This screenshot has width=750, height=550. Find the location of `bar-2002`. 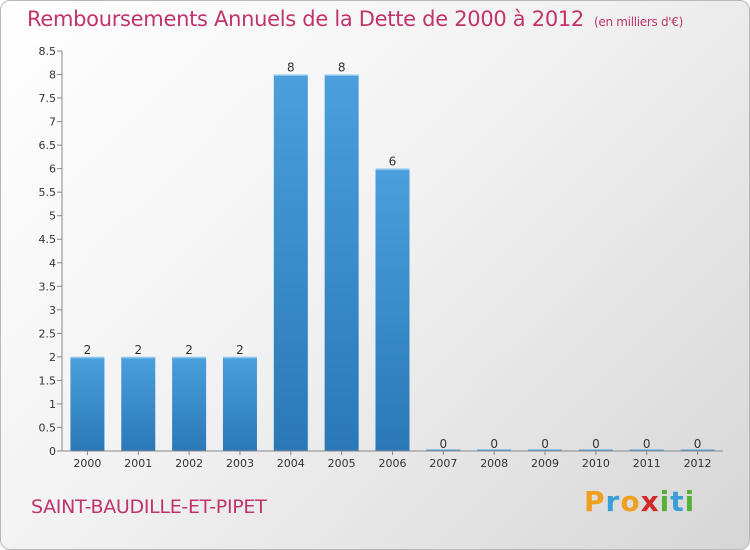

bar-2002 is located at coordinates (189, 403).